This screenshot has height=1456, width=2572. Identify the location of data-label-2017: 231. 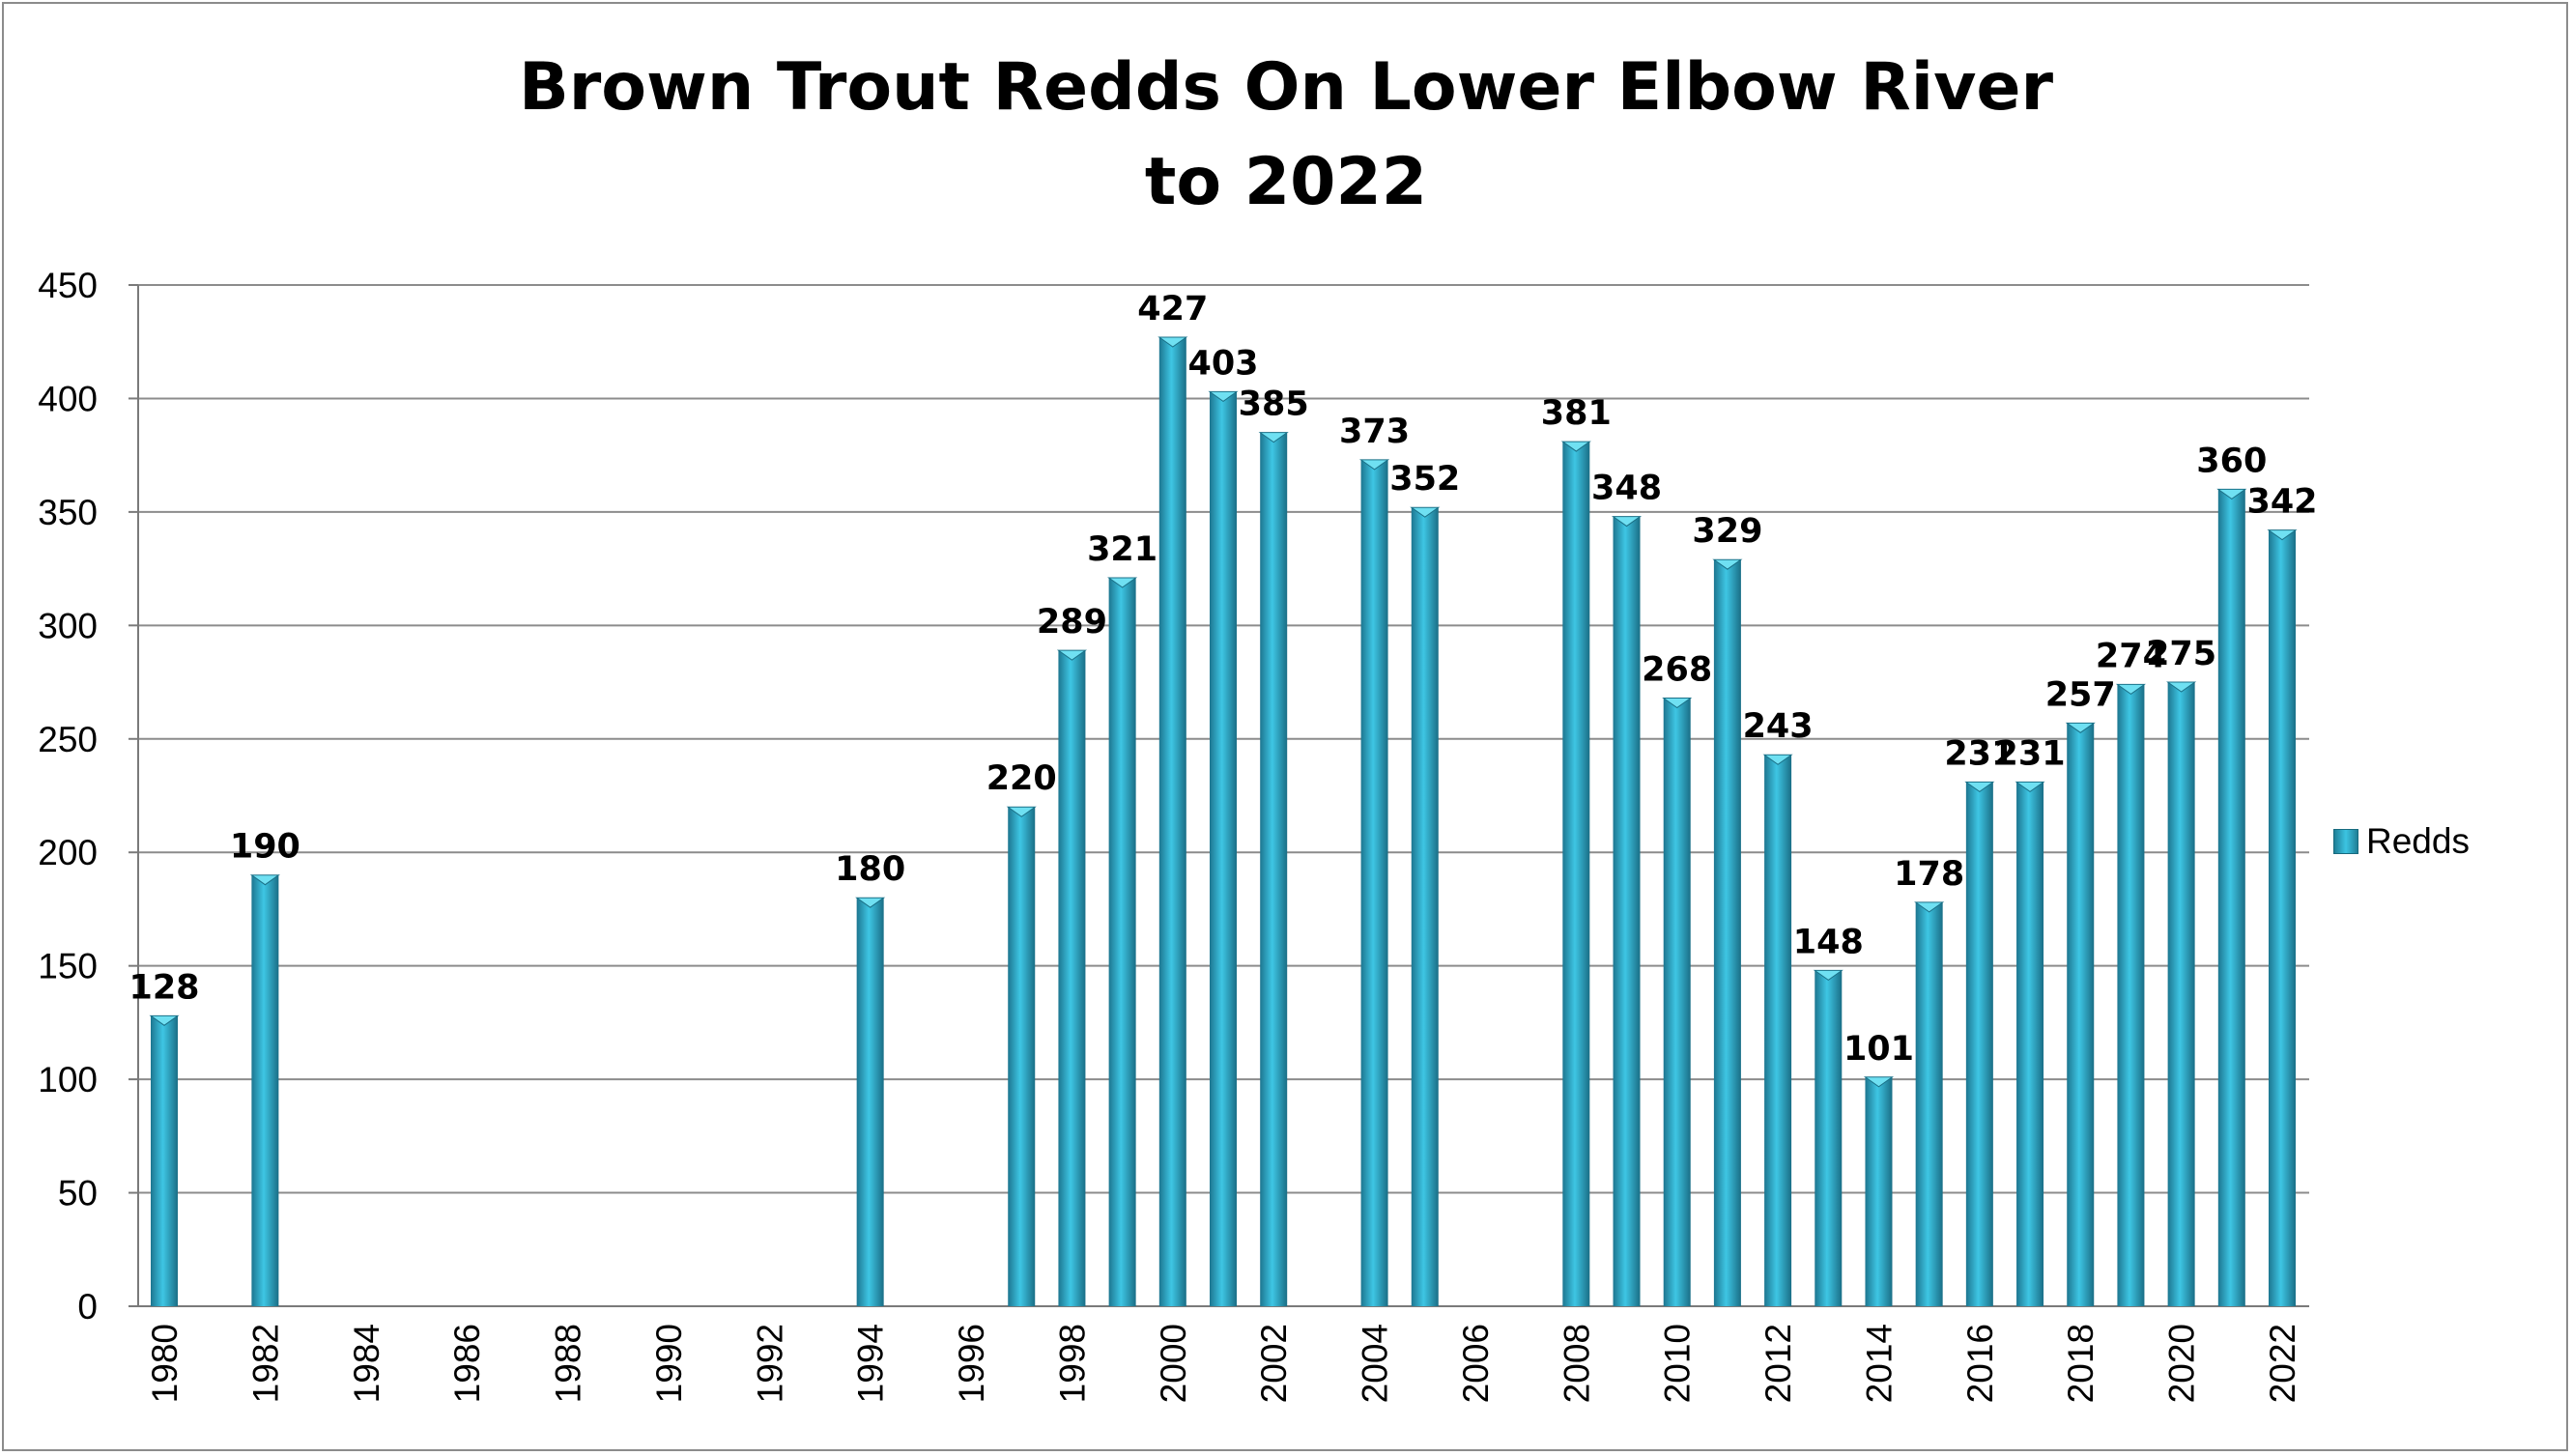
(2030, 754).